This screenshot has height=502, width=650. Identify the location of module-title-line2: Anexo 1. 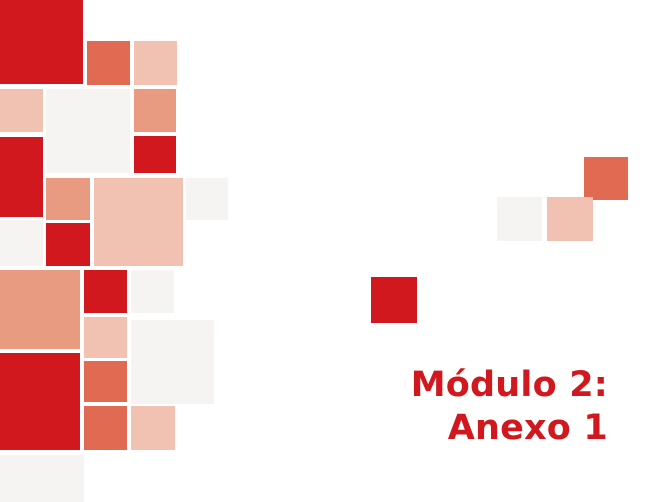
(527, 428).